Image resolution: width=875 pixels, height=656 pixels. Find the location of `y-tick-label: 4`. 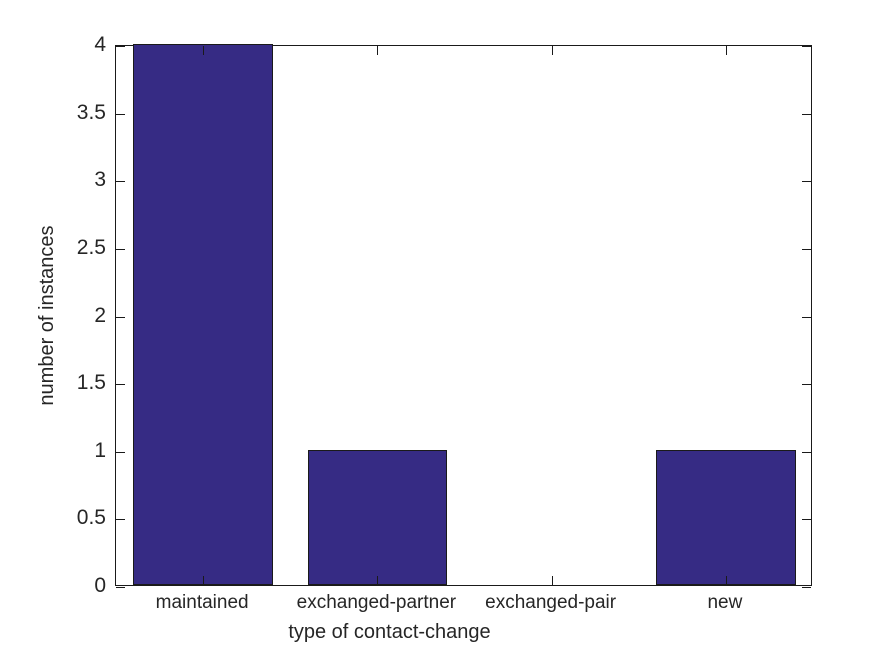

y-tick-label: 4 is located at coordinates (100, 44).